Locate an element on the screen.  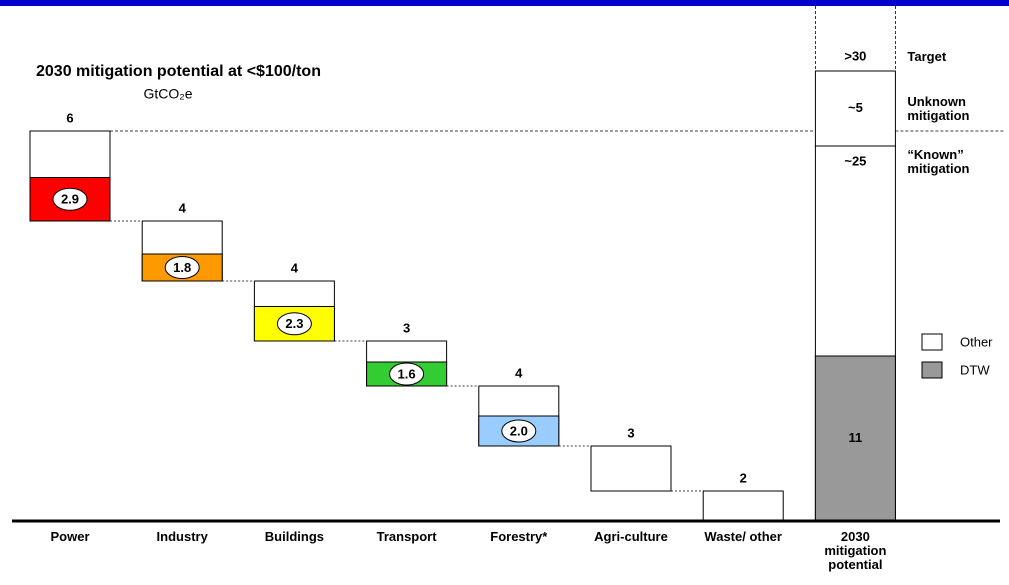
total-label: 2 is located at coordinates (743, 477).